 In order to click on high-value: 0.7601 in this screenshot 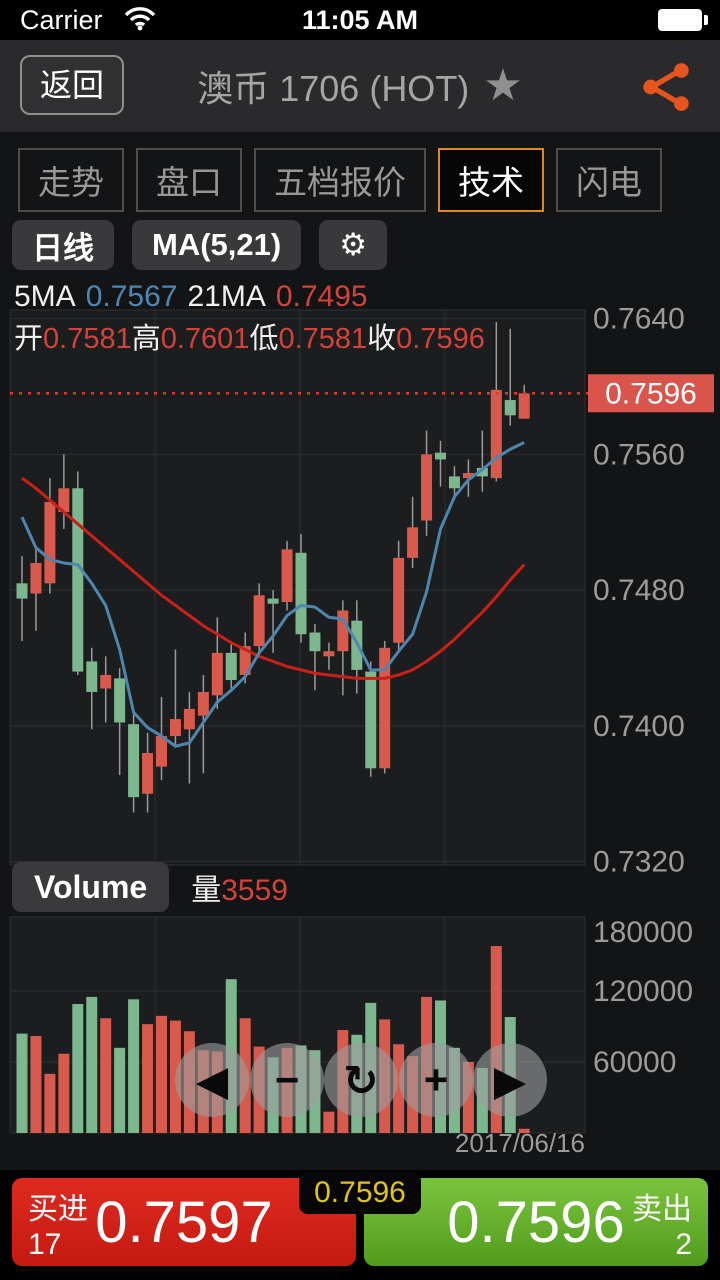, I will do `click(205, 339)`.